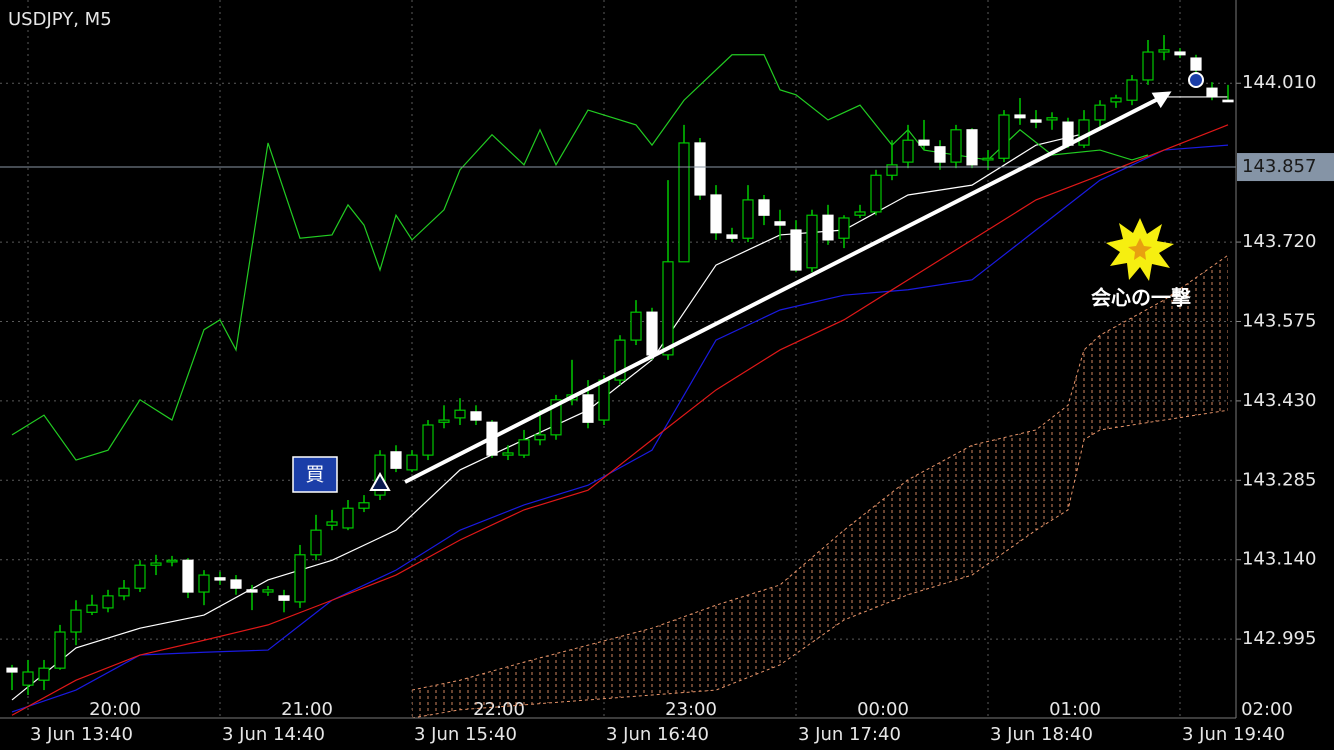 The image size is (1334, 750). I want to click on burst-core, so click(1140, 249).